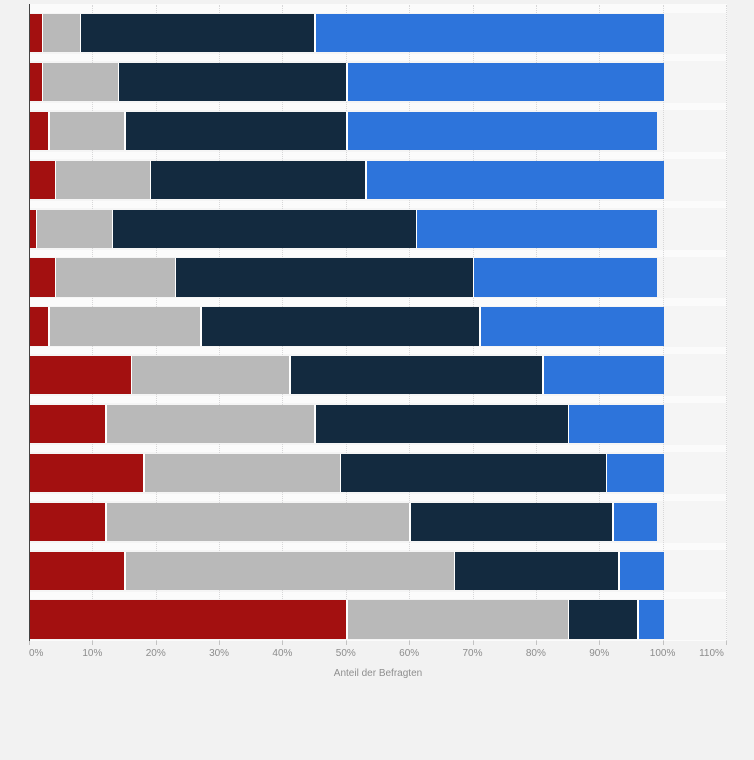 The image size is (754, 760). What do you see at coordinates (535, 653) in the screenshot?
I see `x-axis-label: 80%` at bounding box center [535, 653].